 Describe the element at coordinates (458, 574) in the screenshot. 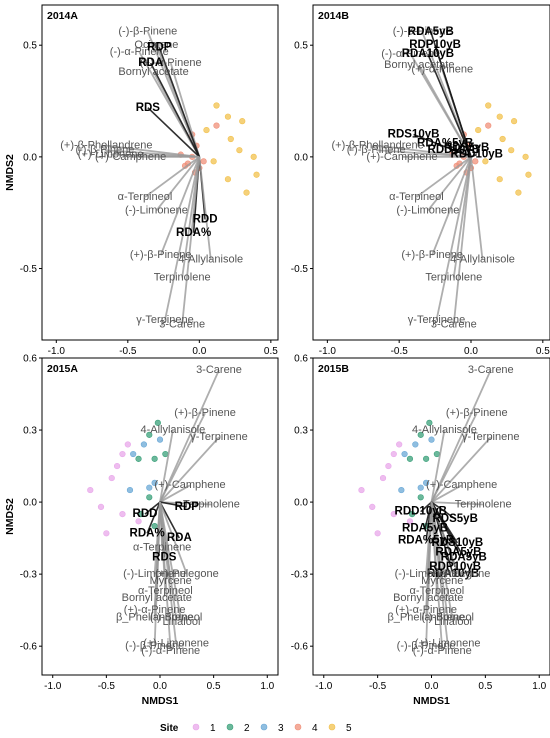

I see `vector-label: (+)-Pulegone` at that location.